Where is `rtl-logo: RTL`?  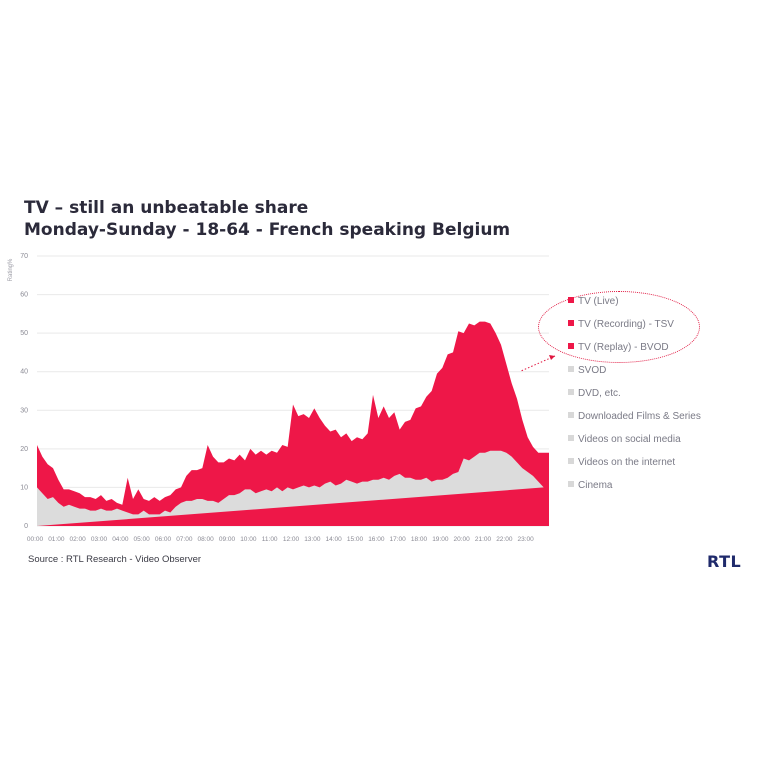
rtl-logo: RTL is located at coordinates (724, 561).